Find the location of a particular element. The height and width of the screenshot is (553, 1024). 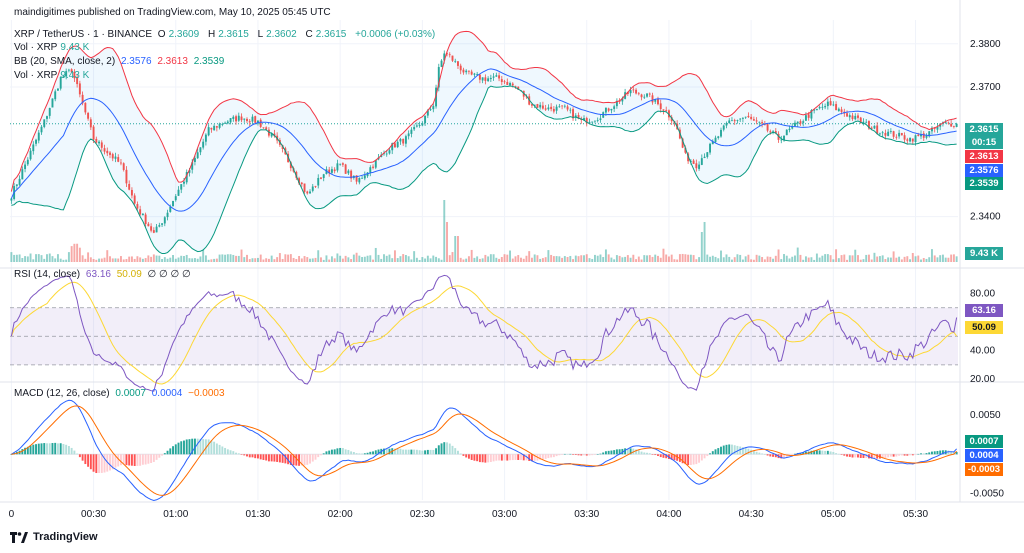

macd-tick-label: -0.0050 is located at coordinates (987, 494).